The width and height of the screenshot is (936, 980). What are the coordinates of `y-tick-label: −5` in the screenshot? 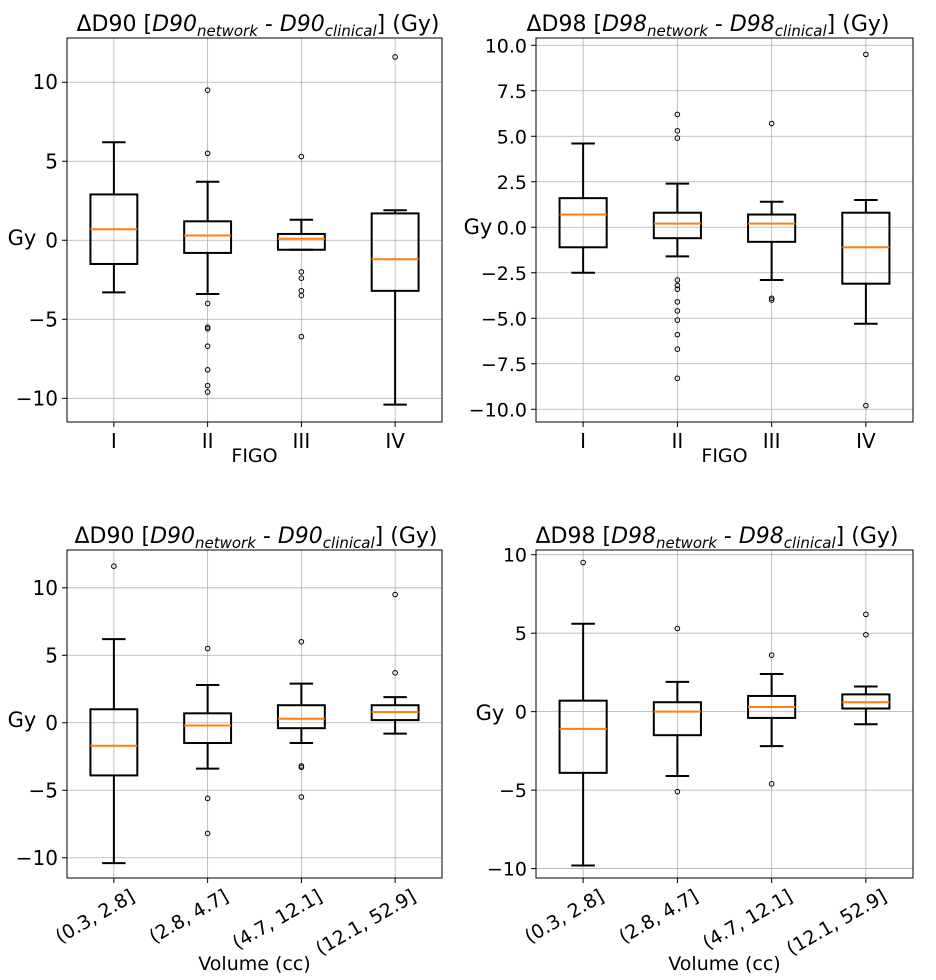 It's located at (43, 790).